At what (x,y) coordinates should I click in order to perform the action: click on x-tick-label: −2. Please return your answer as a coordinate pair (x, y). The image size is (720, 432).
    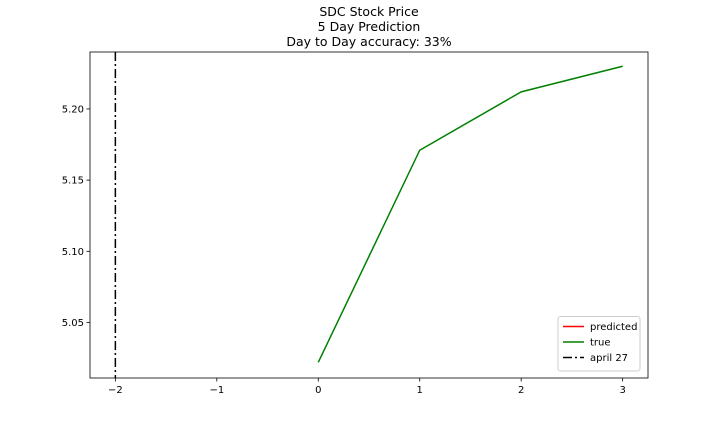
    Looking at the image, I should click on (115, 390).